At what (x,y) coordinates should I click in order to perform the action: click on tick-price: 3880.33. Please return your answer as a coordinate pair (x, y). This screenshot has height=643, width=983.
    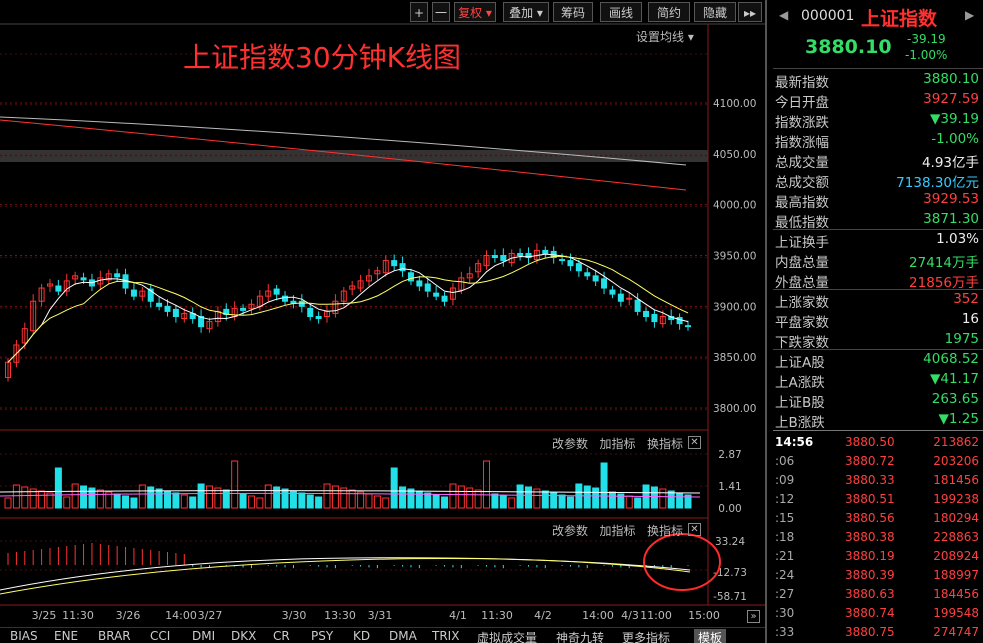
    Looking at the image, I should click on (870, 480).